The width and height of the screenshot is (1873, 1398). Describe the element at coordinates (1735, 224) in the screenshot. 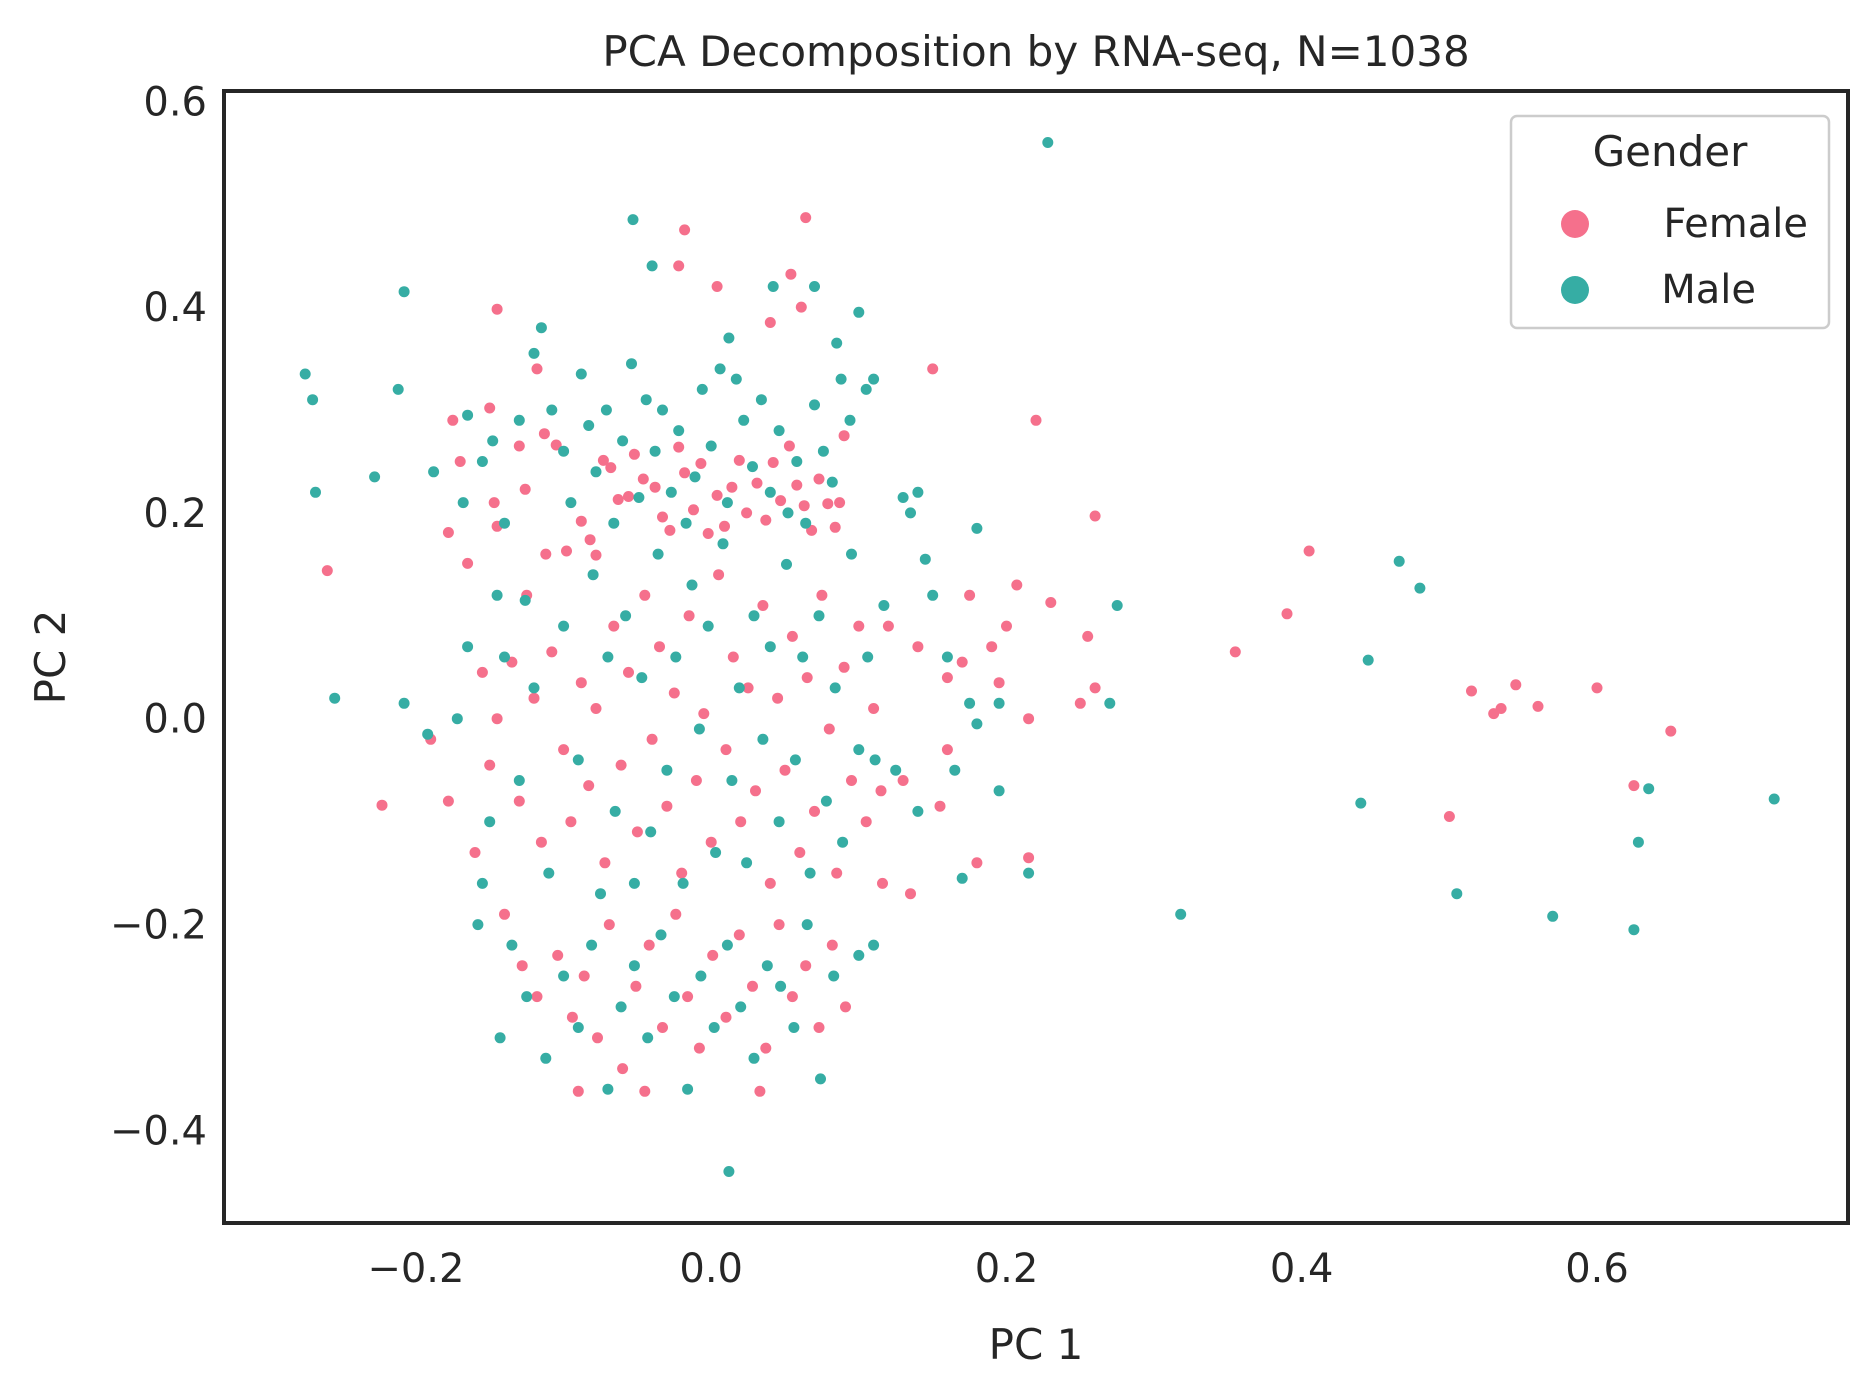

I see `legend-label-female: Female` at that location.